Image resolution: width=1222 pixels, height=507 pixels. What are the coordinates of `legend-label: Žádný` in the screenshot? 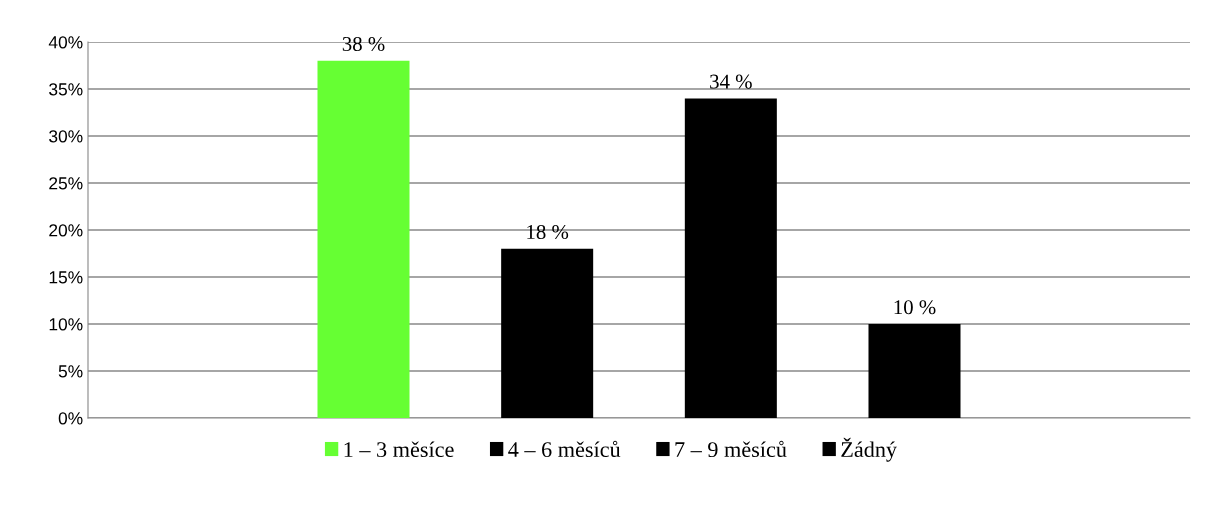 It's located at (869, 449).